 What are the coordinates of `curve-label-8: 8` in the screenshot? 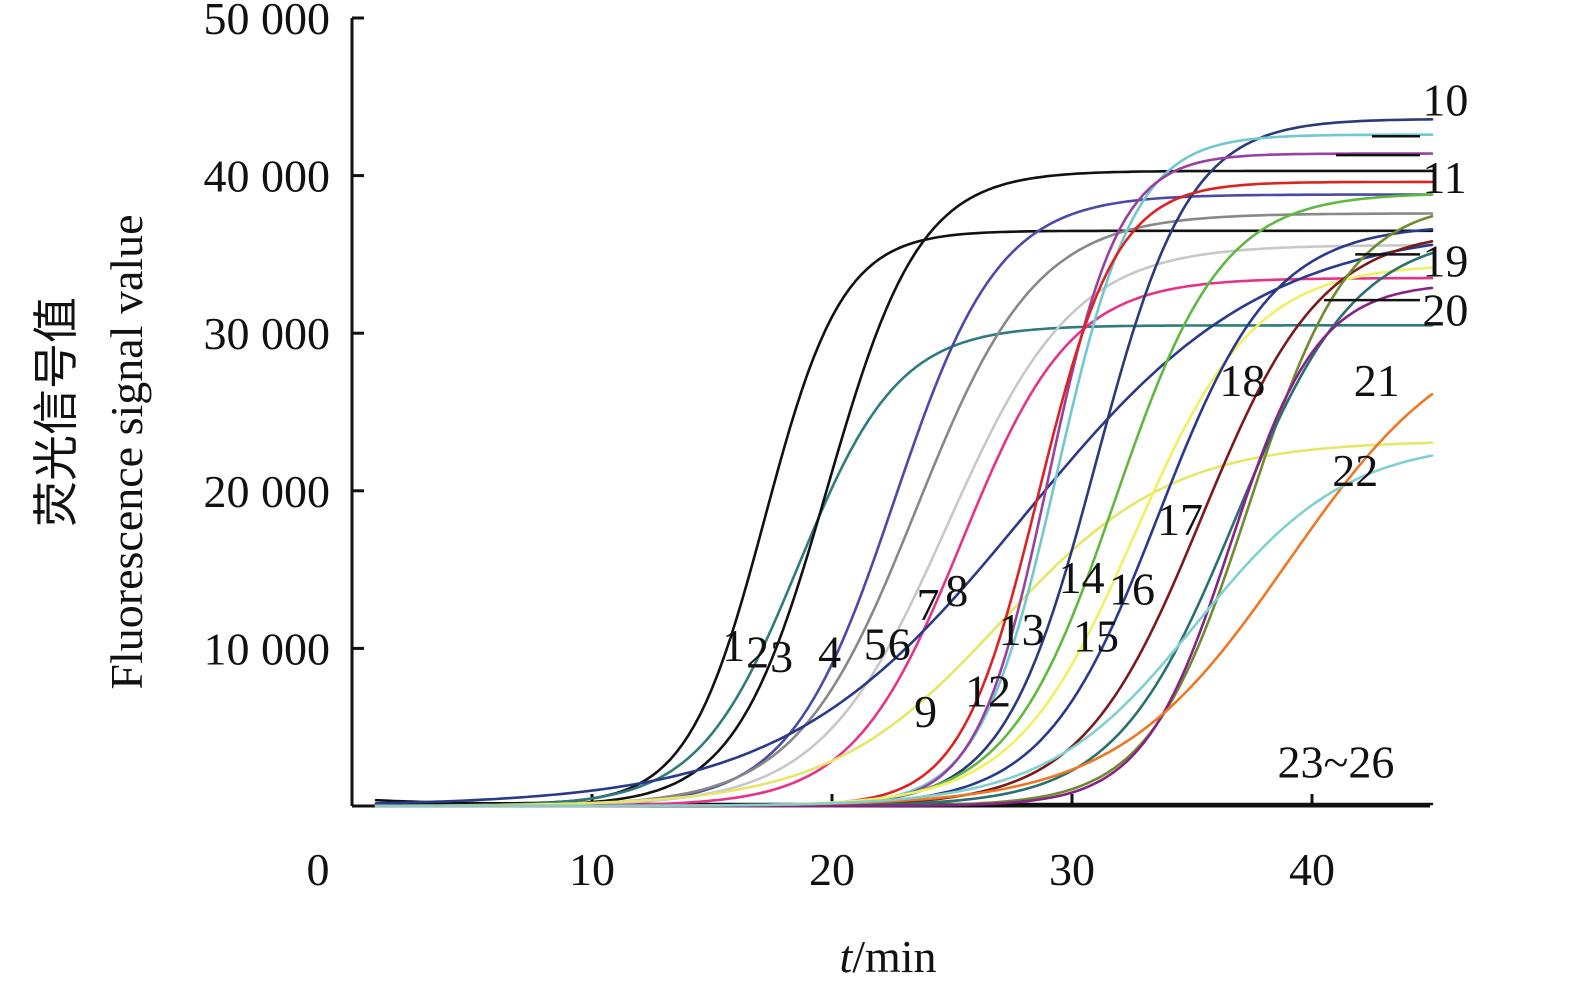 It's located at (956, 590).